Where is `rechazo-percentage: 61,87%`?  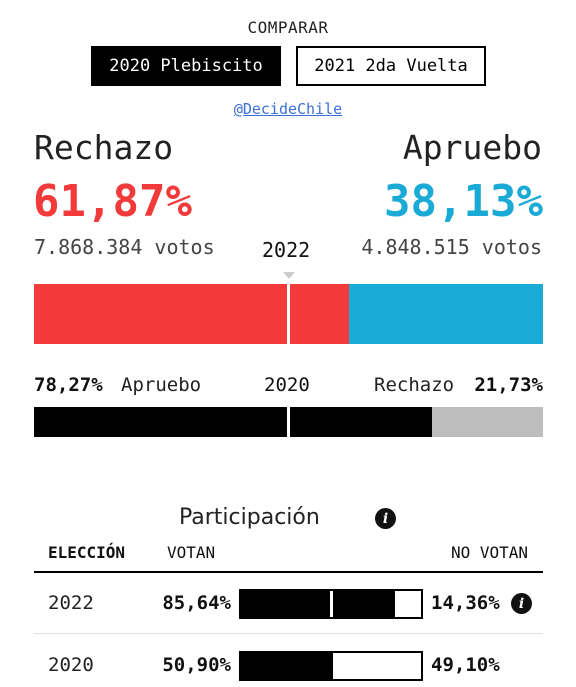
rechazo-percentage: 61,87% is located at coordinates (112, 201).